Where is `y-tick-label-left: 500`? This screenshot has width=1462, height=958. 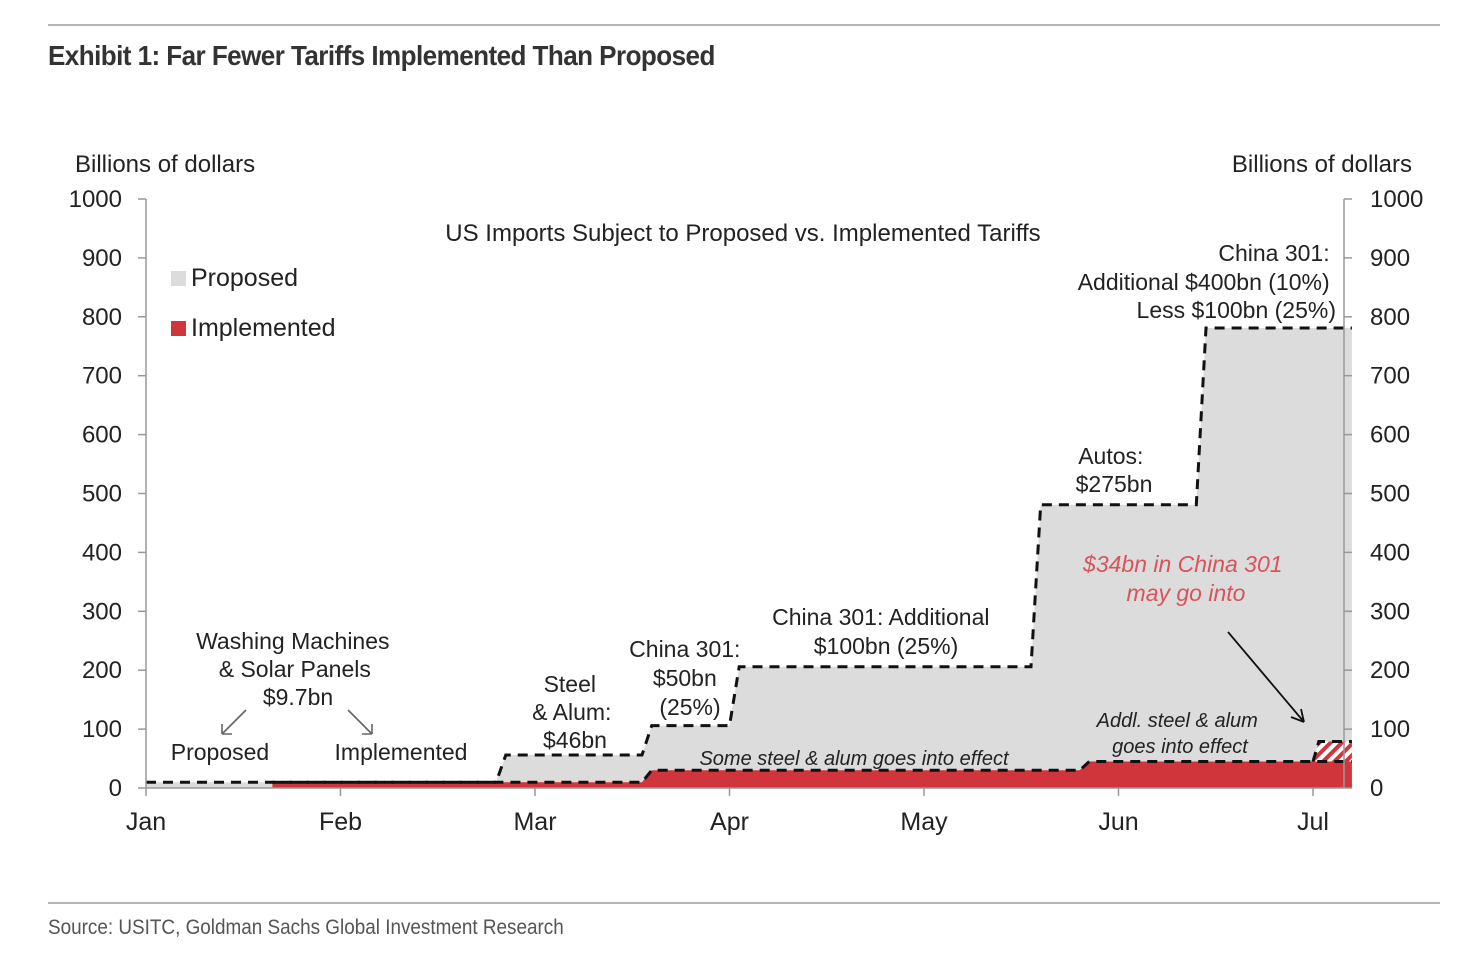
y-tick-label-left: 500 is located at coordinates (102, 494).